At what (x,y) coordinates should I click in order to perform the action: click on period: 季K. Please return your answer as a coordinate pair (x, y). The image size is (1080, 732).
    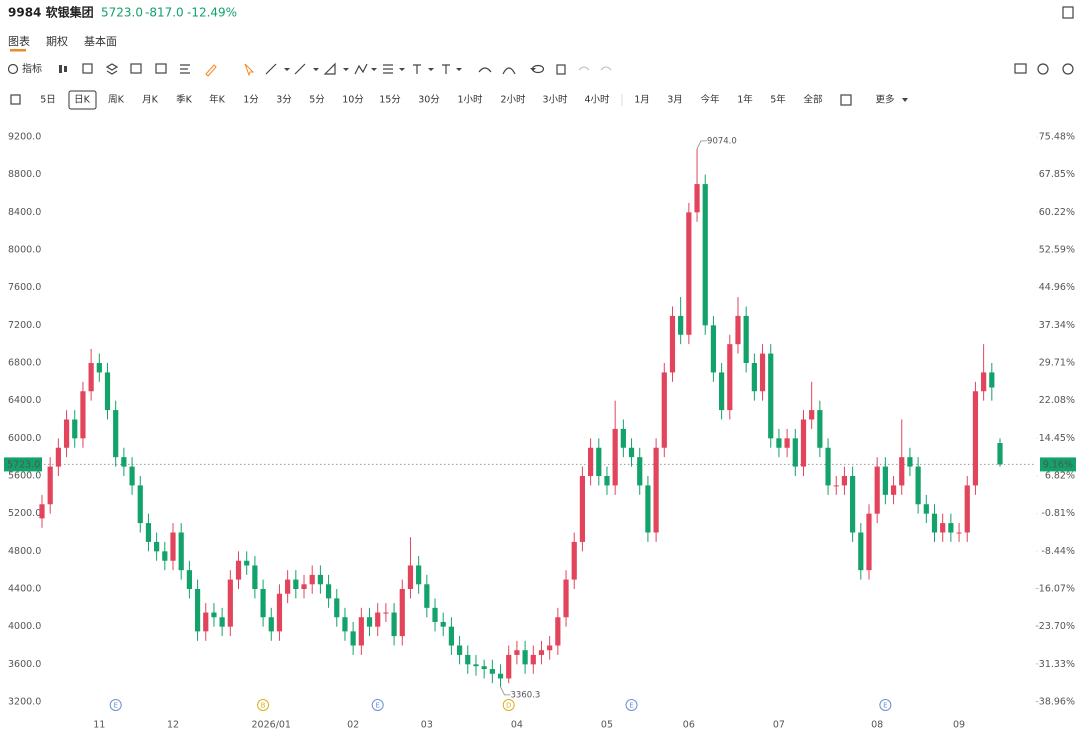
    Looking at the image, I should click on (184, 100).